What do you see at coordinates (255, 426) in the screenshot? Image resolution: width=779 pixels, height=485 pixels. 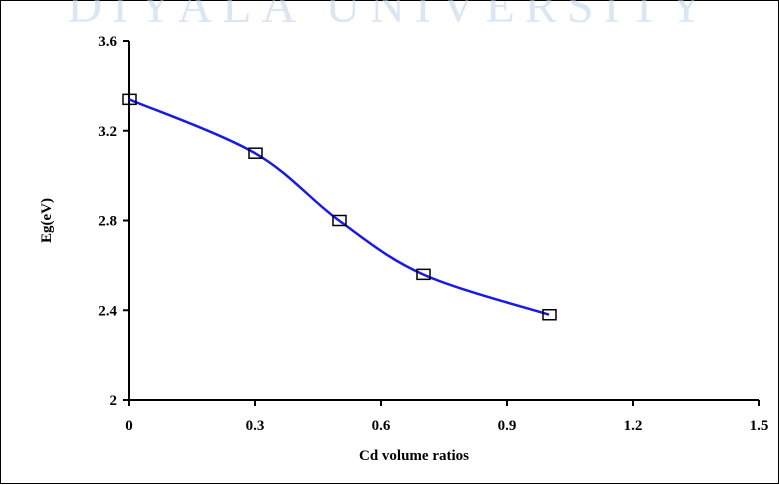 I see `x-tick-label: 0.3` at bounding box center [255, 426].